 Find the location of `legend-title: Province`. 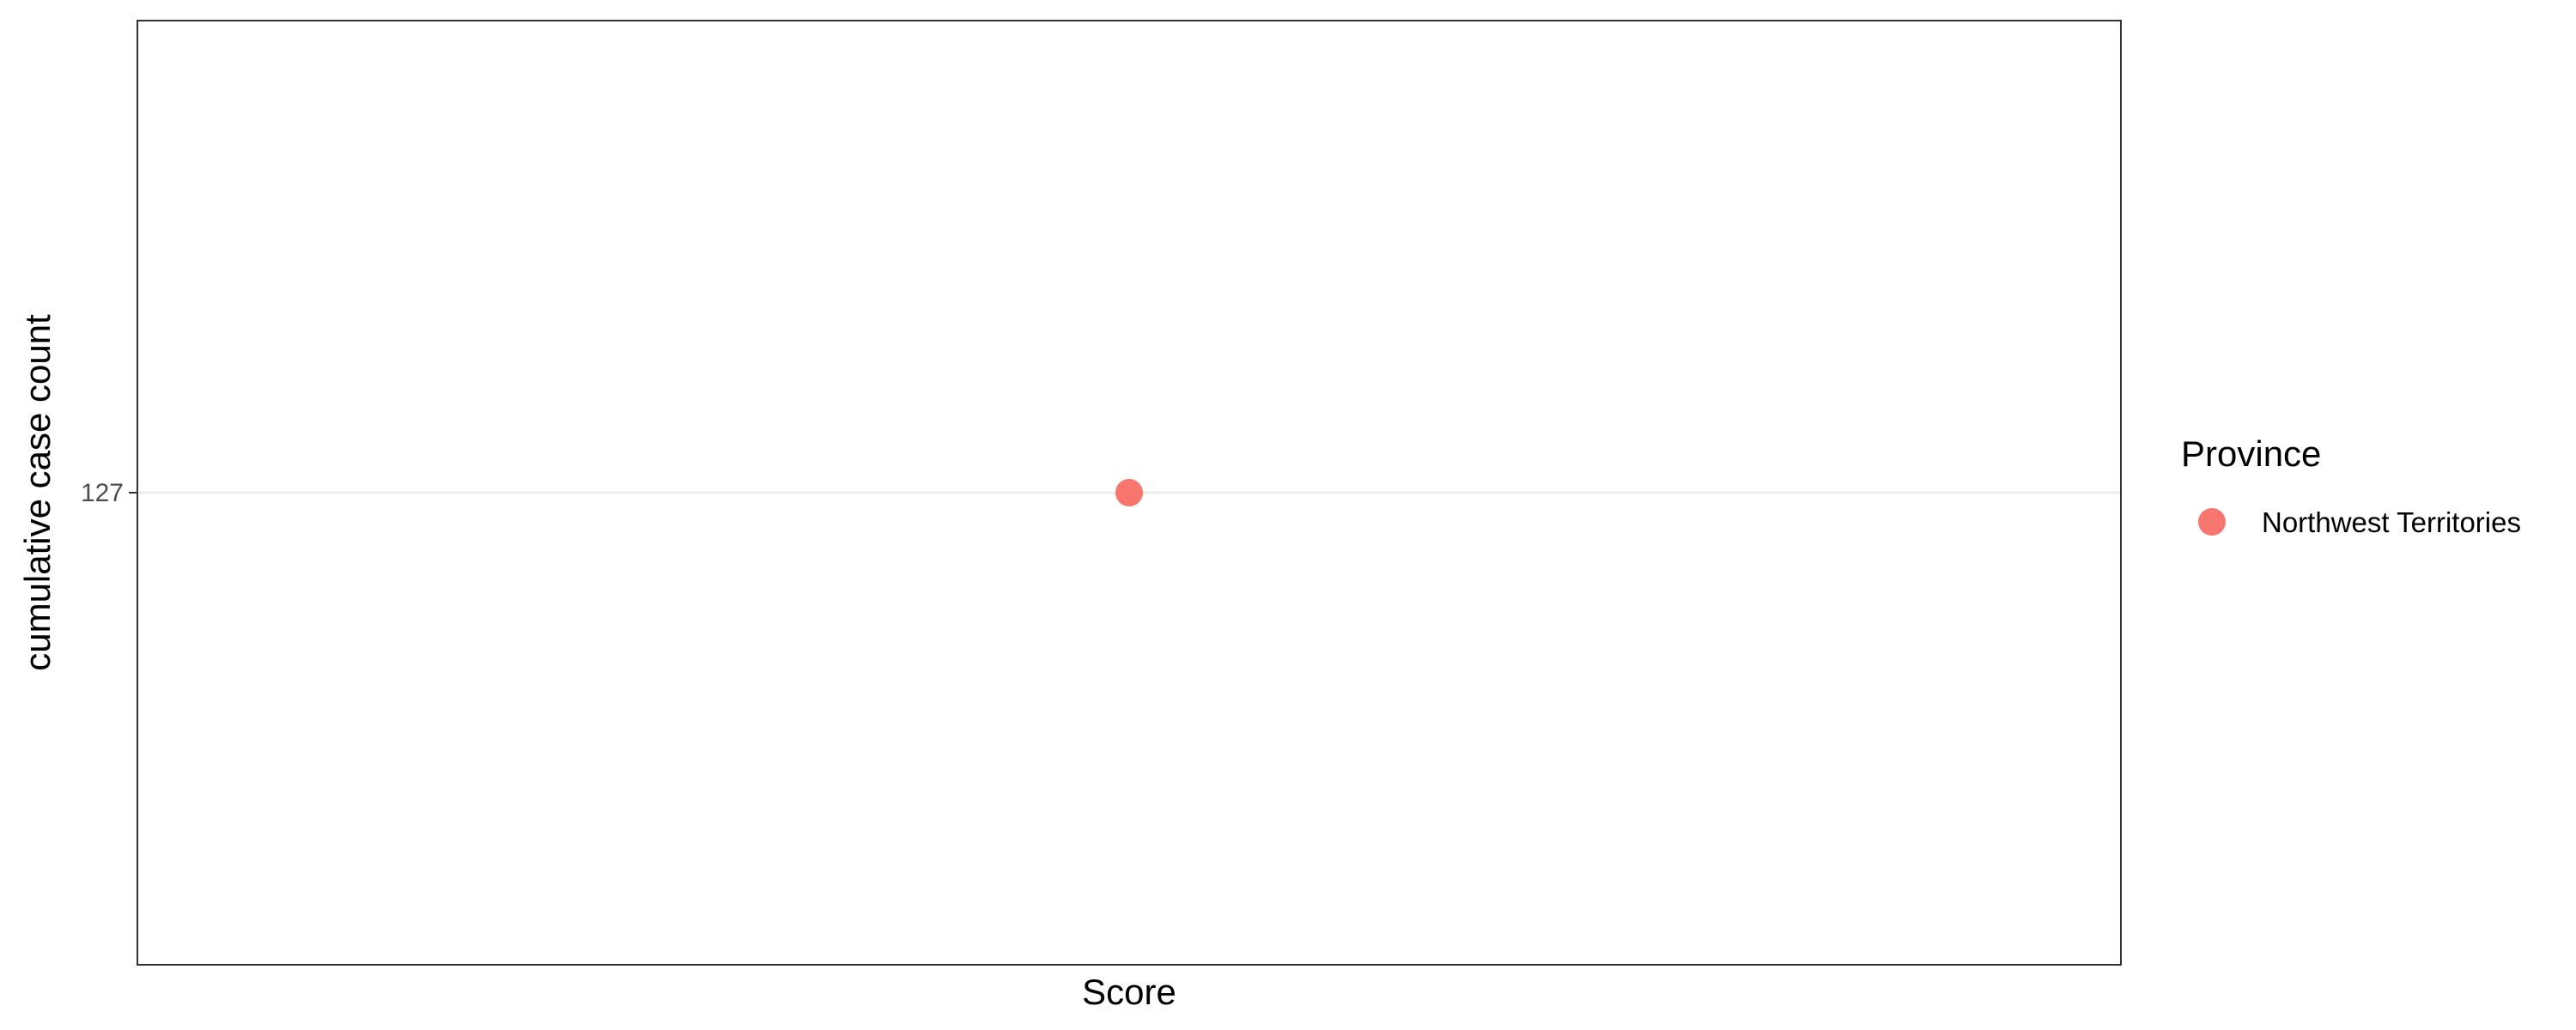

legend-title: Province is located at coordinates (2251, 453).